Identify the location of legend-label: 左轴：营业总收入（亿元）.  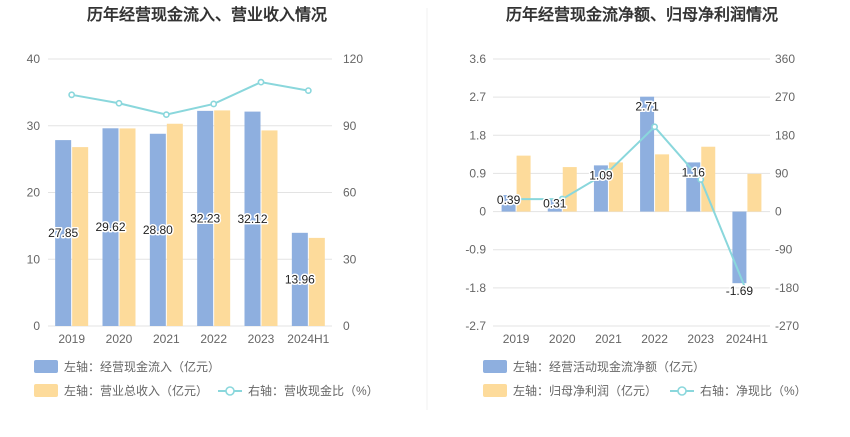
(136, 390).